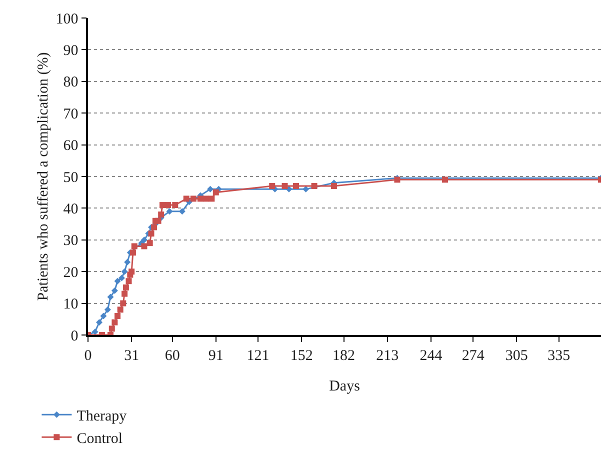 The image size is (603, 470). I want to click on y-tick-label: 70, so click(70, 114).